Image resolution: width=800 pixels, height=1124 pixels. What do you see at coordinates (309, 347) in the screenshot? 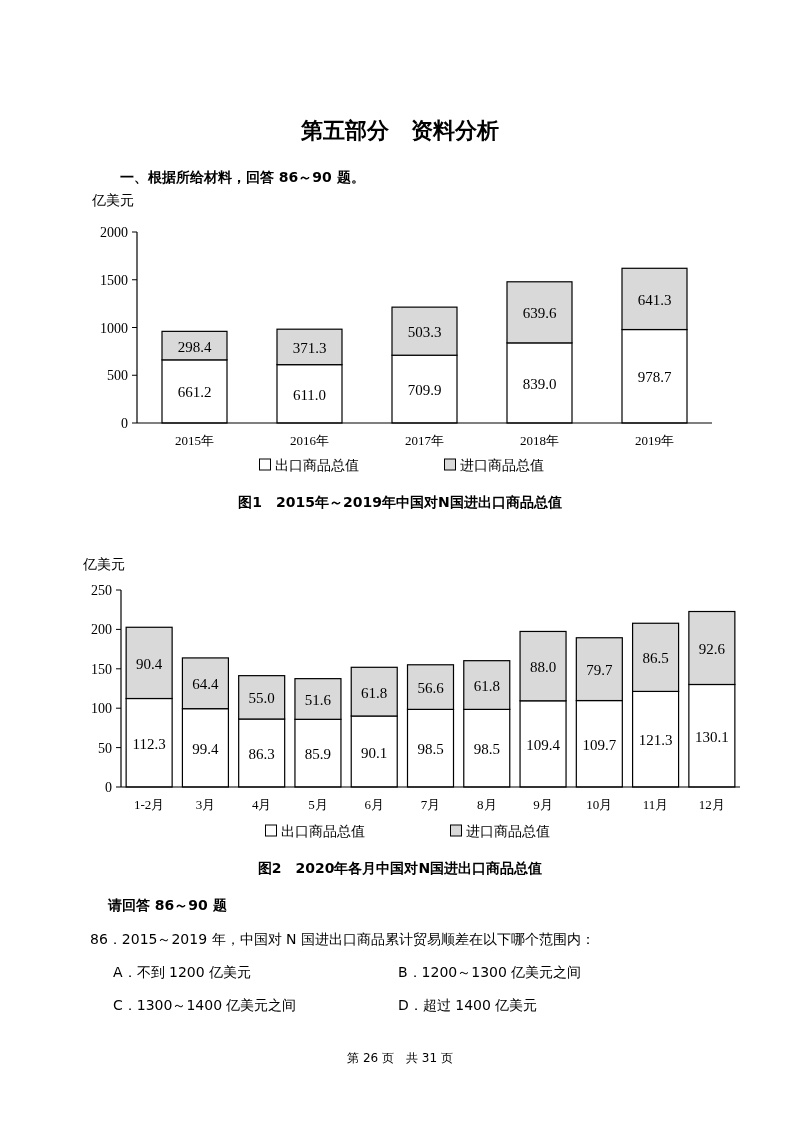
I see `data-label: 371.3` at bounding box center [309, 347].